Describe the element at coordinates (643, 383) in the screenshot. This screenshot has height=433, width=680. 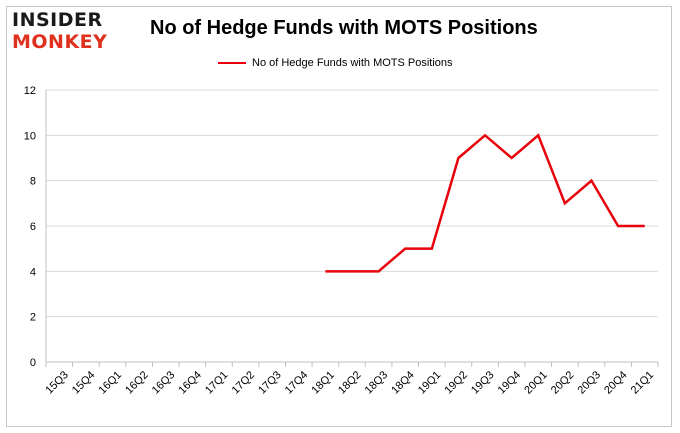
I see `x-tick-label: 21Q1` at that location.